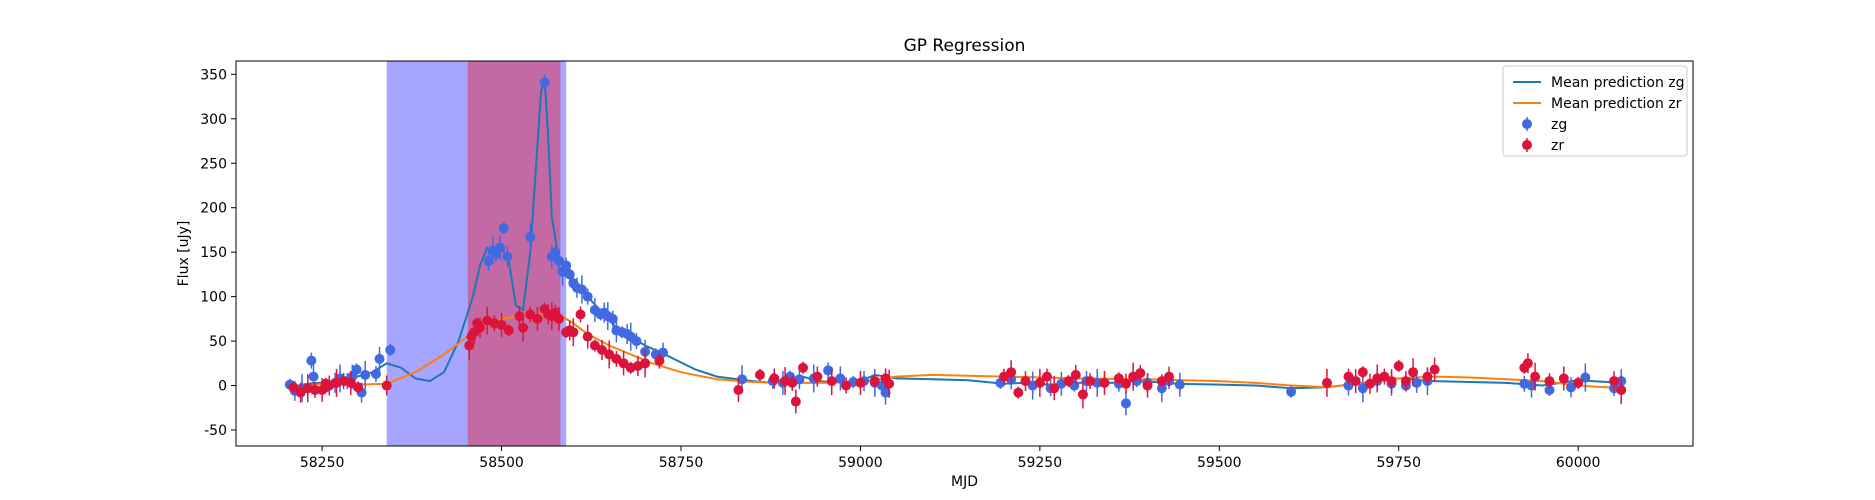  I want to click on y-axis-label: Flux [uJy], so click(184, 254).